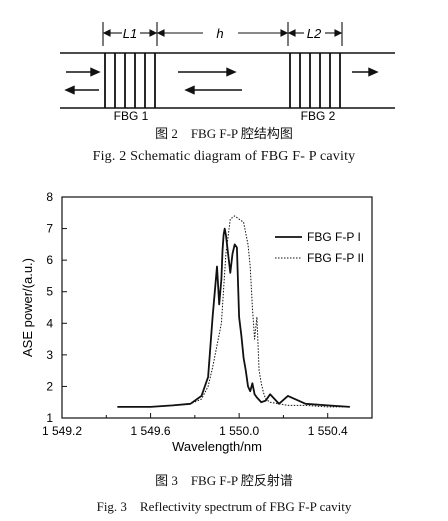  I want to click on fbg1-grating, so click(130, 80).